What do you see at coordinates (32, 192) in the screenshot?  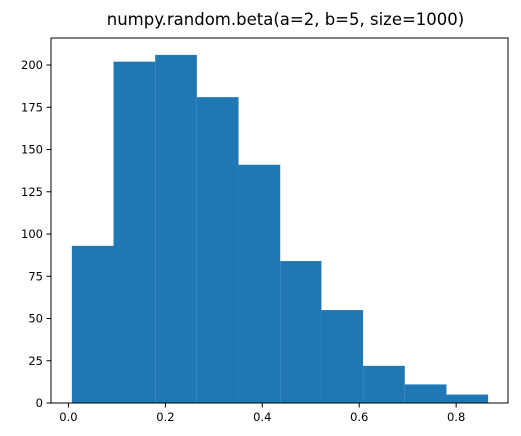 I see `y-tick-label: 125` at bounding box center [32, 192].